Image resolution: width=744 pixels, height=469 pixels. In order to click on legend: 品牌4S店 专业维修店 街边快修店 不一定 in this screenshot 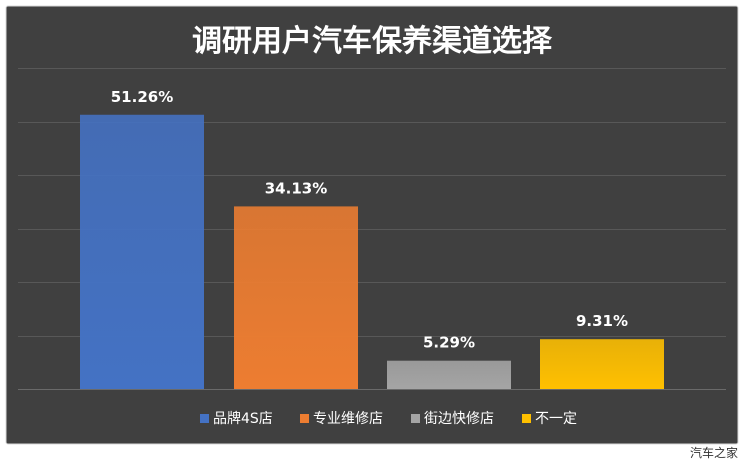, I will do `click(388, 418)`.